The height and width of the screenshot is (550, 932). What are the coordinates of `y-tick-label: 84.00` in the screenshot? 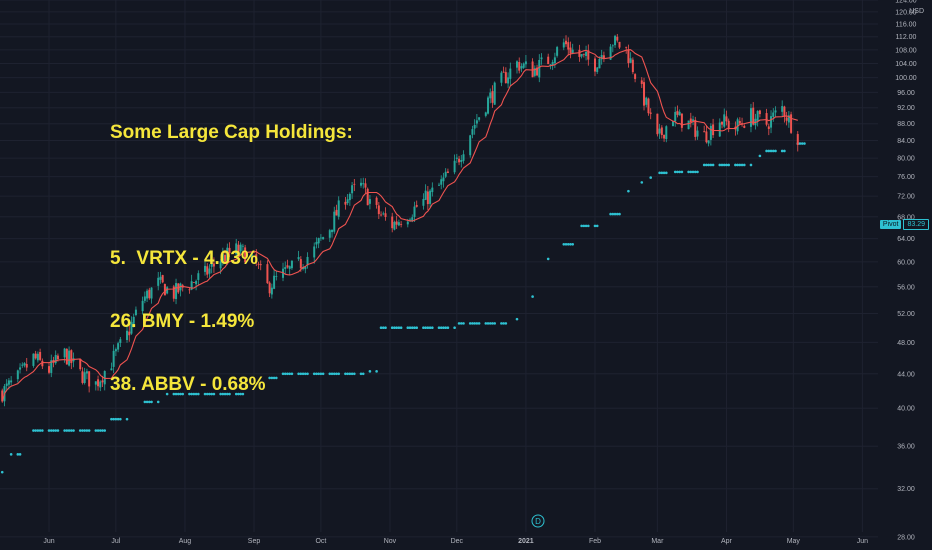 It's located at (906, 141).